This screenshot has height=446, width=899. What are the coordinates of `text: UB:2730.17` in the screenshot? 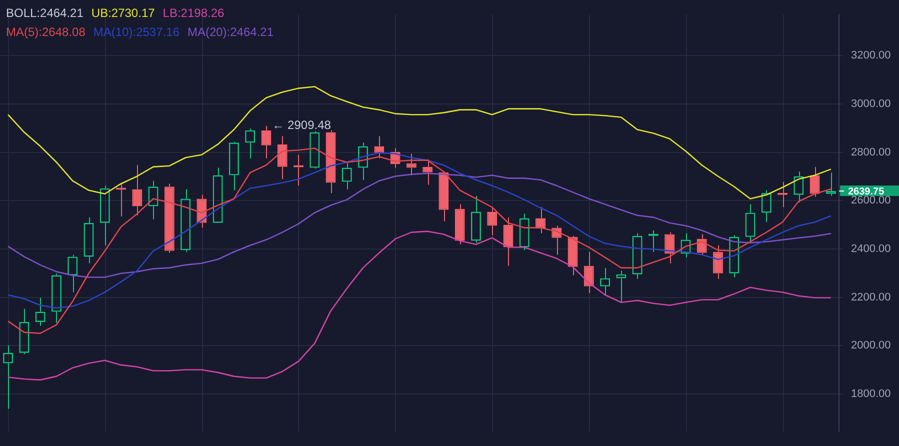 It's located at (123, 13).